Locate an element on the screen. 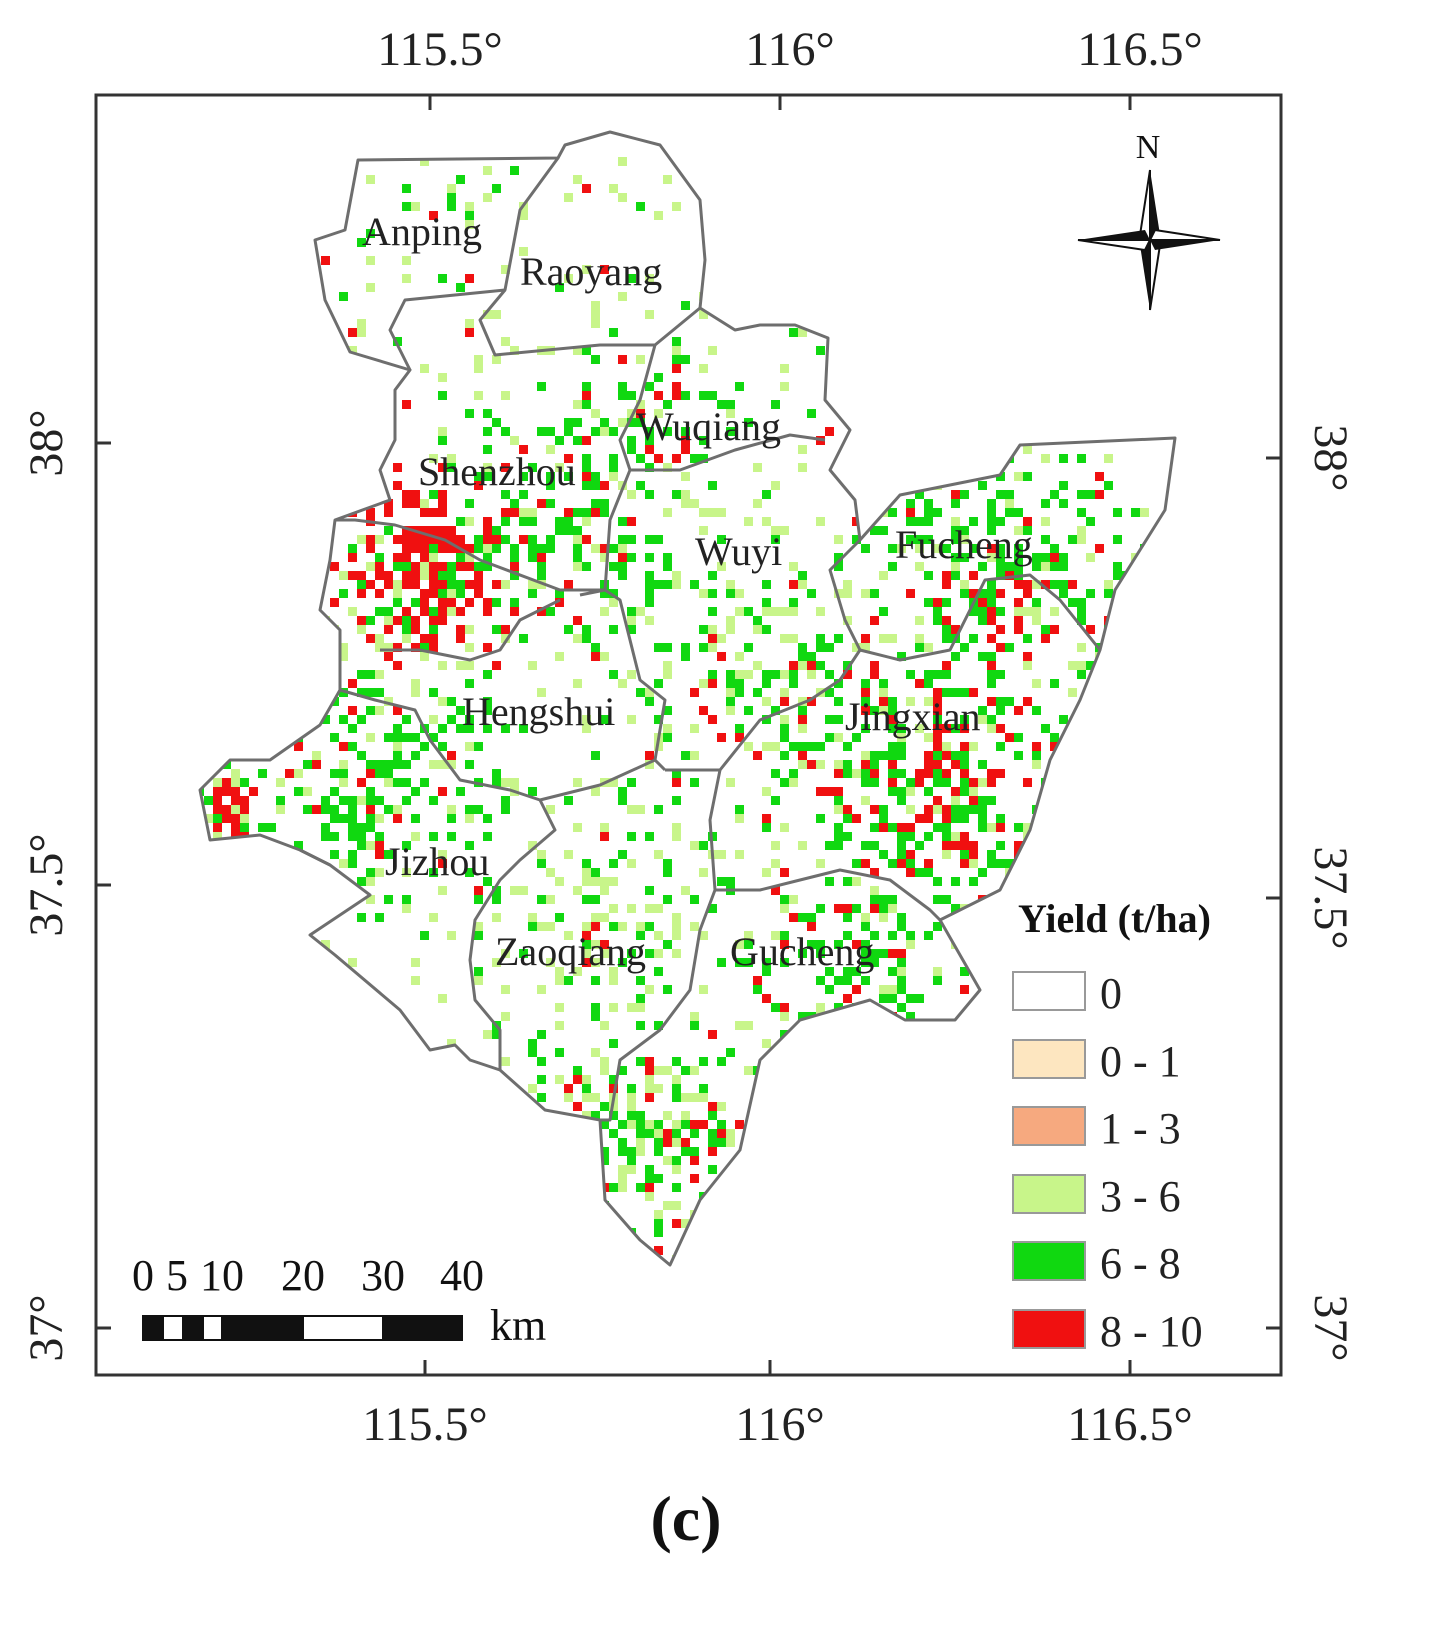 The image size is (1429, 1643). scale-tick-10: 10 is located at coordinates (222, 1275).